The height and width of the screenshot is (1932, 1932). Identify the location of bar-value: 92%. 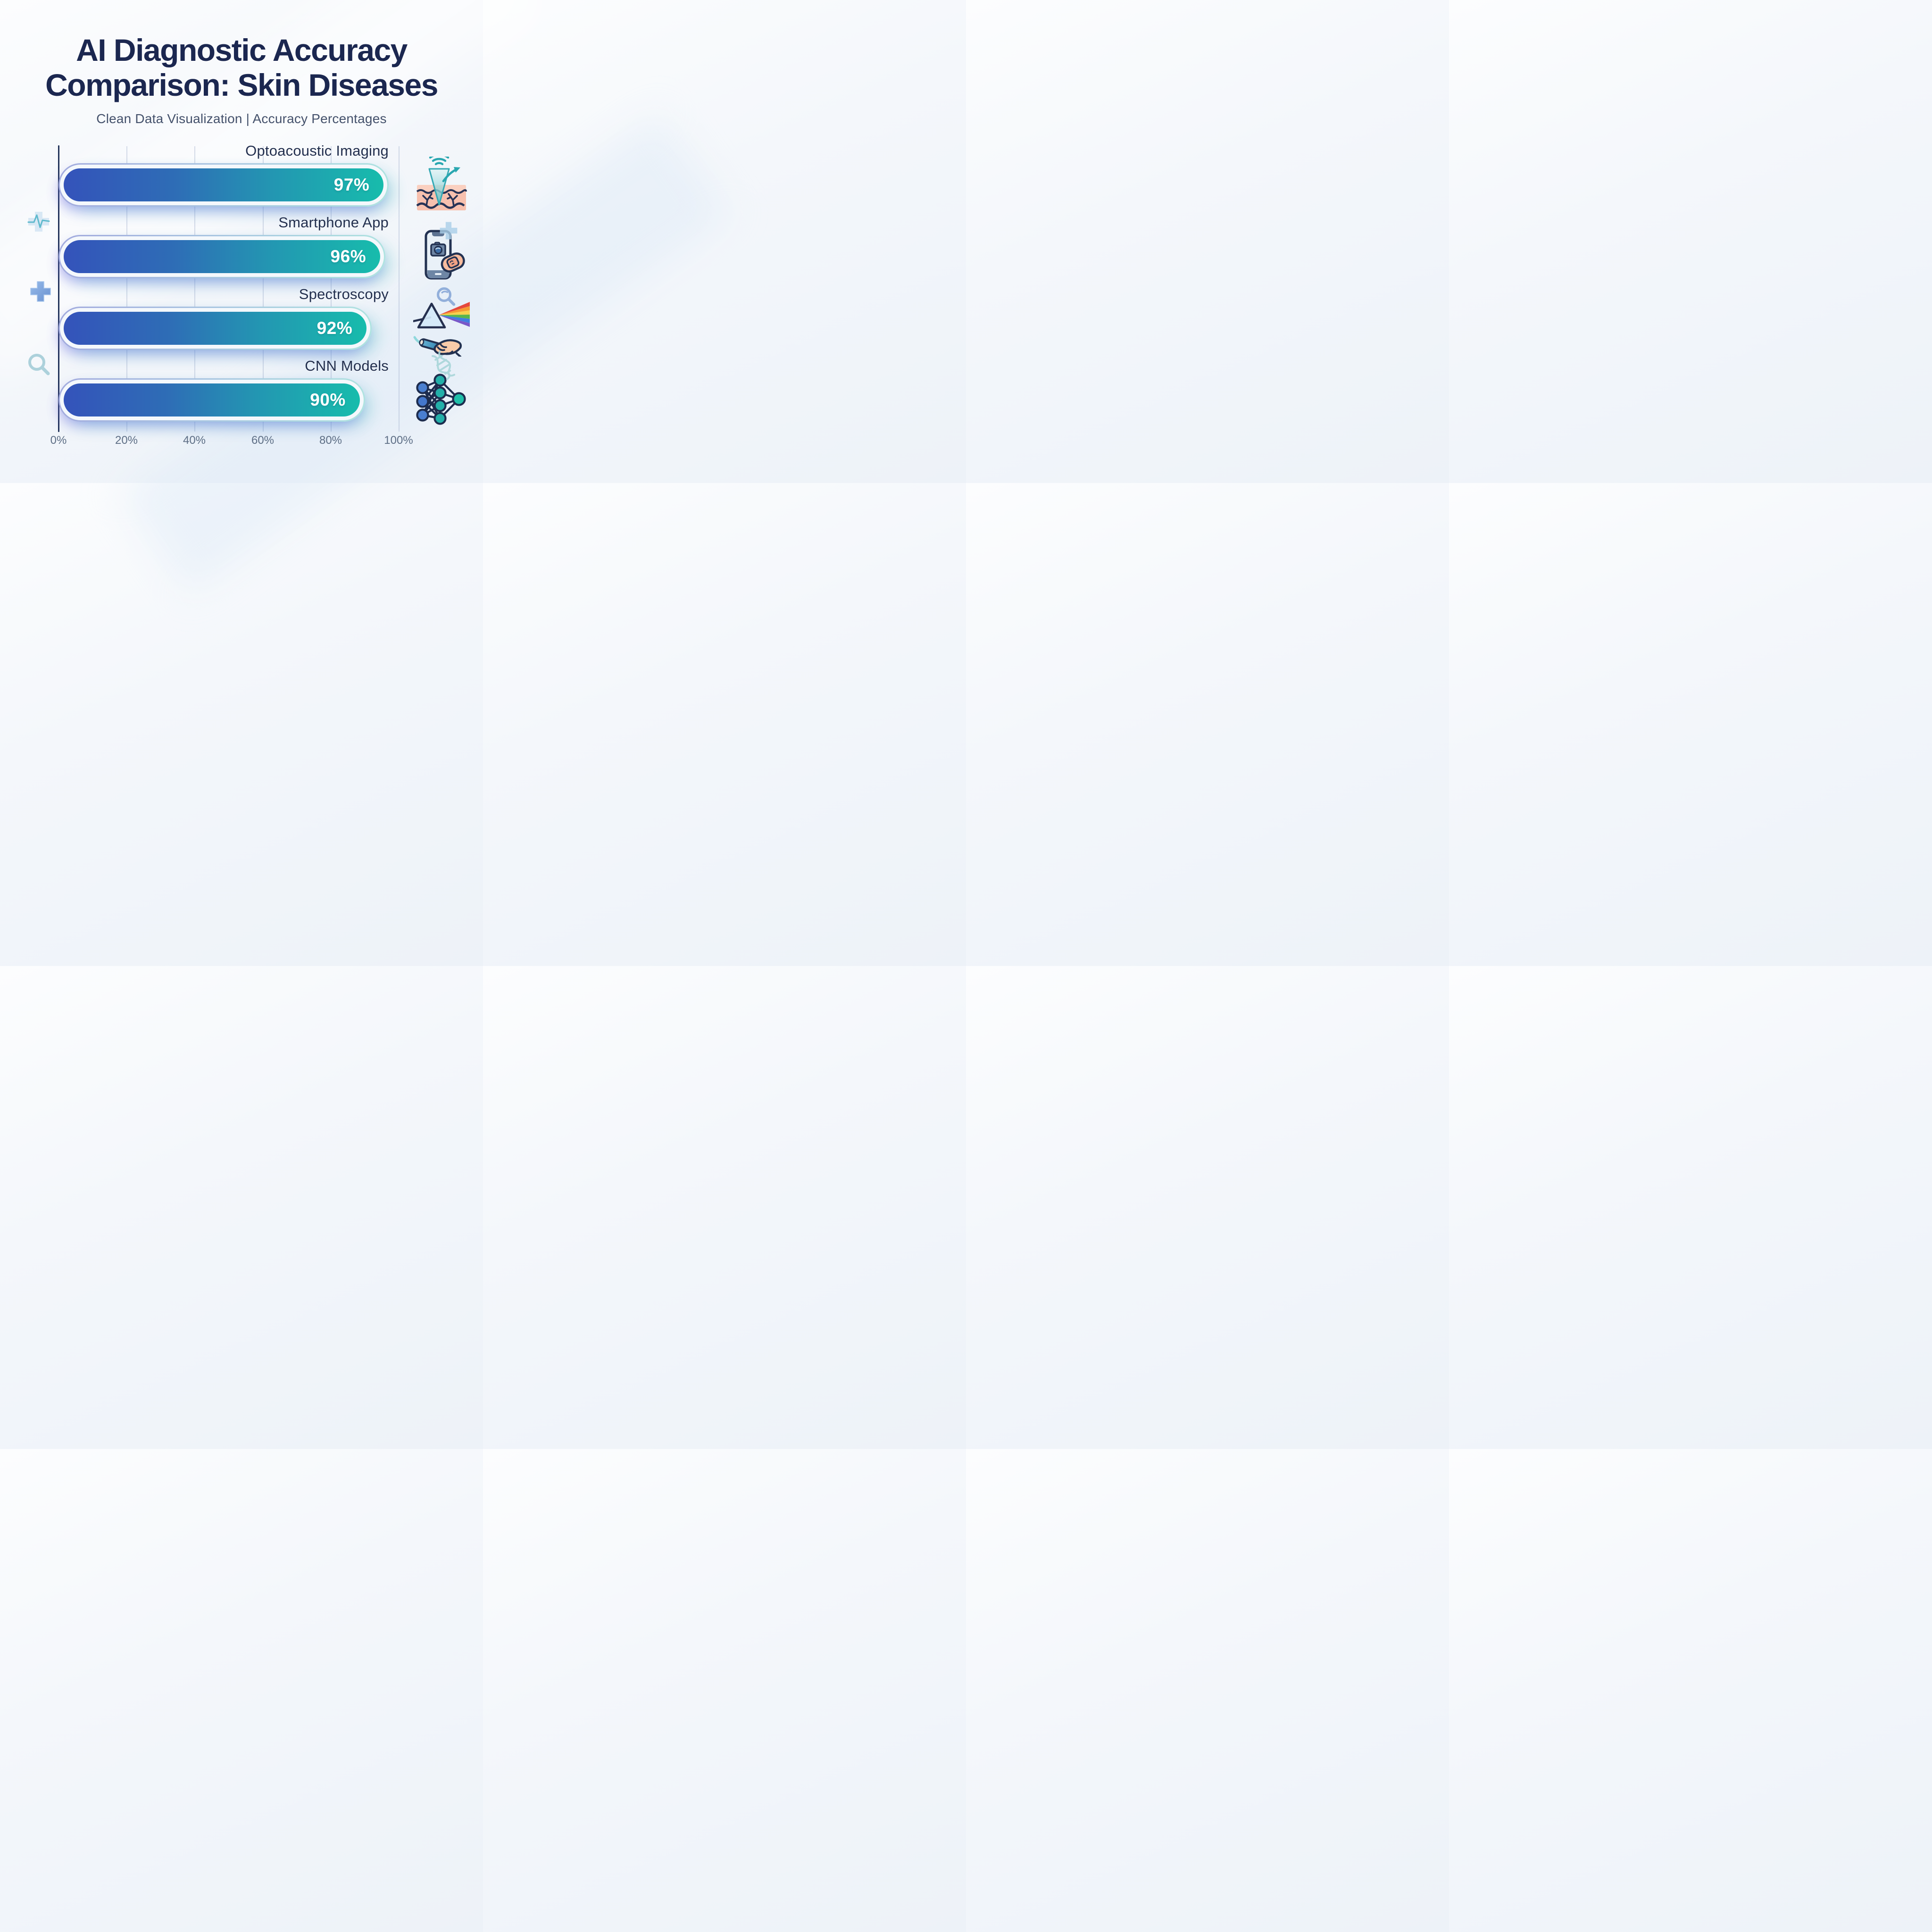
(334, 328).